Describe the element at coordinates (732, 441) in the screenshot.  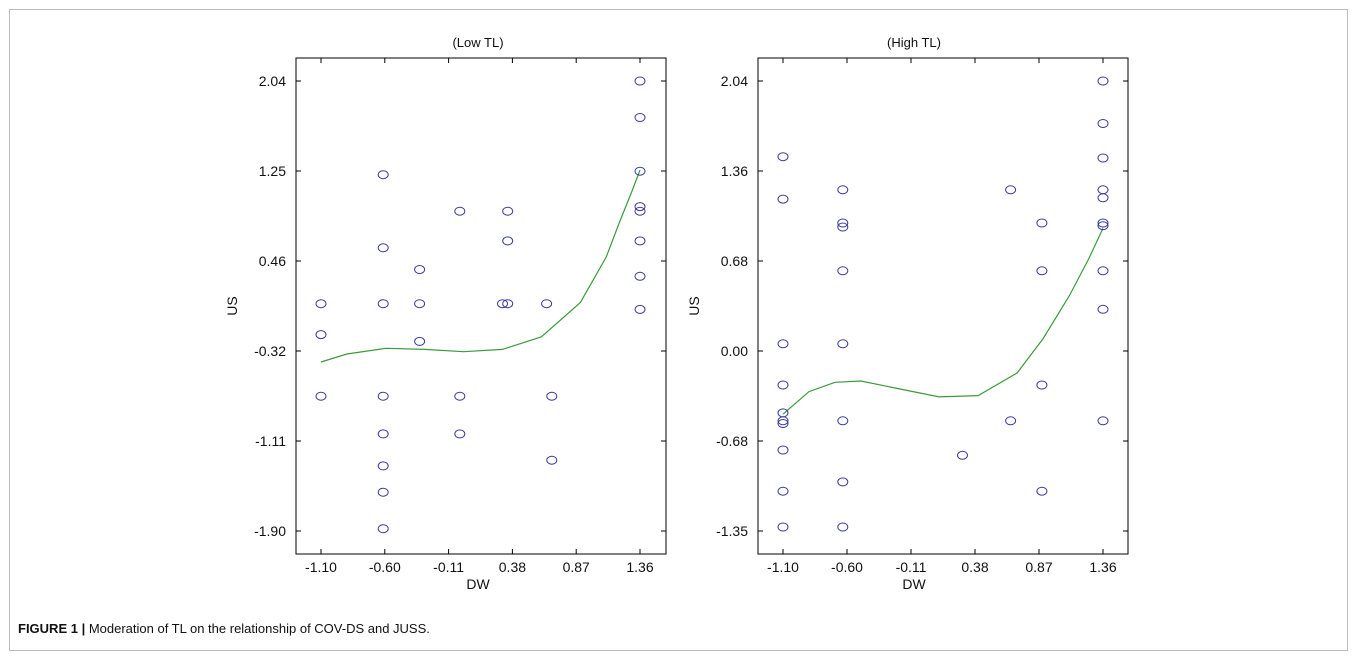
I see `y-tick-label: -0.68` at that location.